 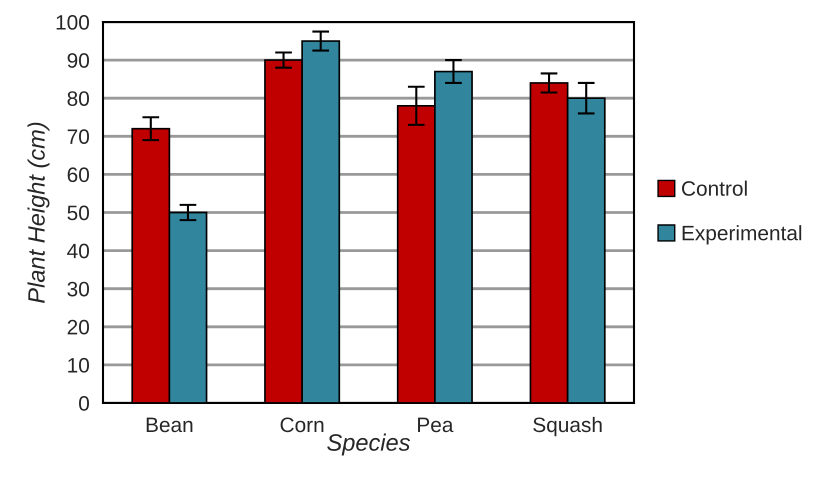 What do you see at coordinates (72, 22) in the screenshot?
I see `y-tick-label: 100` at bounding box center [72, 22].